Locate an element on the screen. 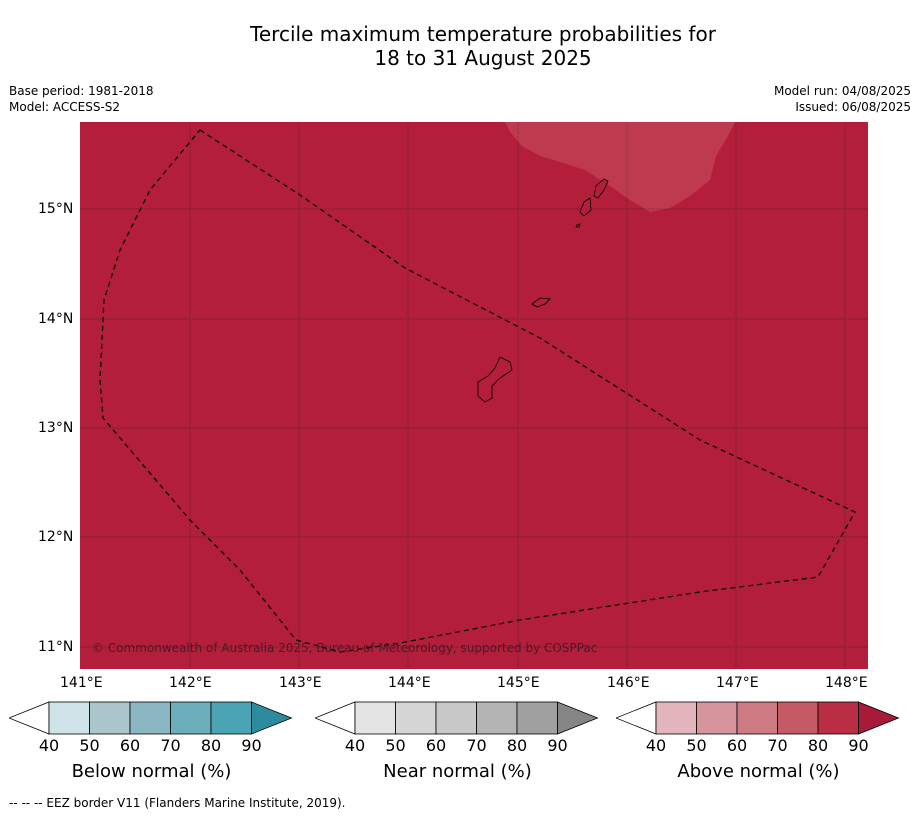  model-run: Model run: 04/08/2025 is located at coordinates (842, 91).